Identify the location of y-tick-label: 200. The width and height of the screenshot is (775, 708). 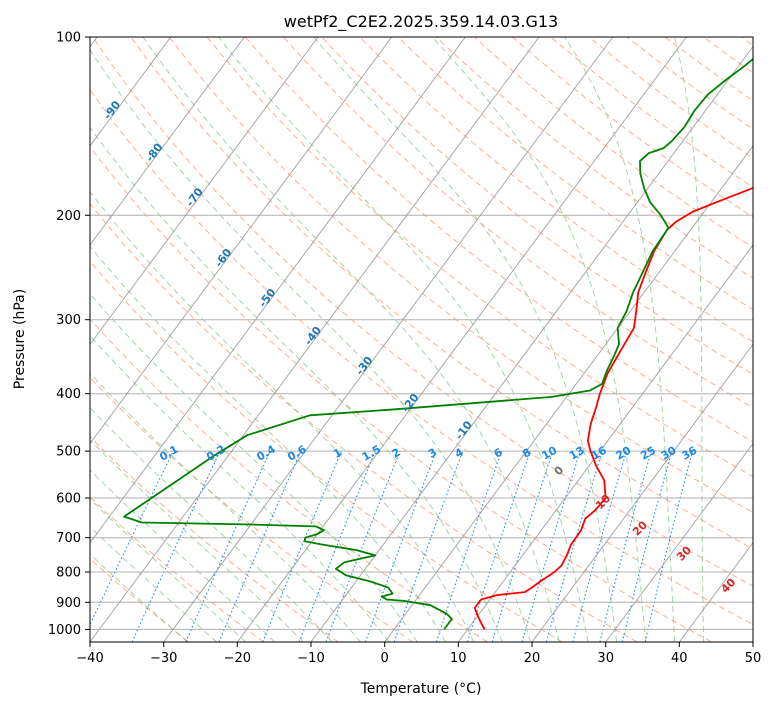
(68, 216).